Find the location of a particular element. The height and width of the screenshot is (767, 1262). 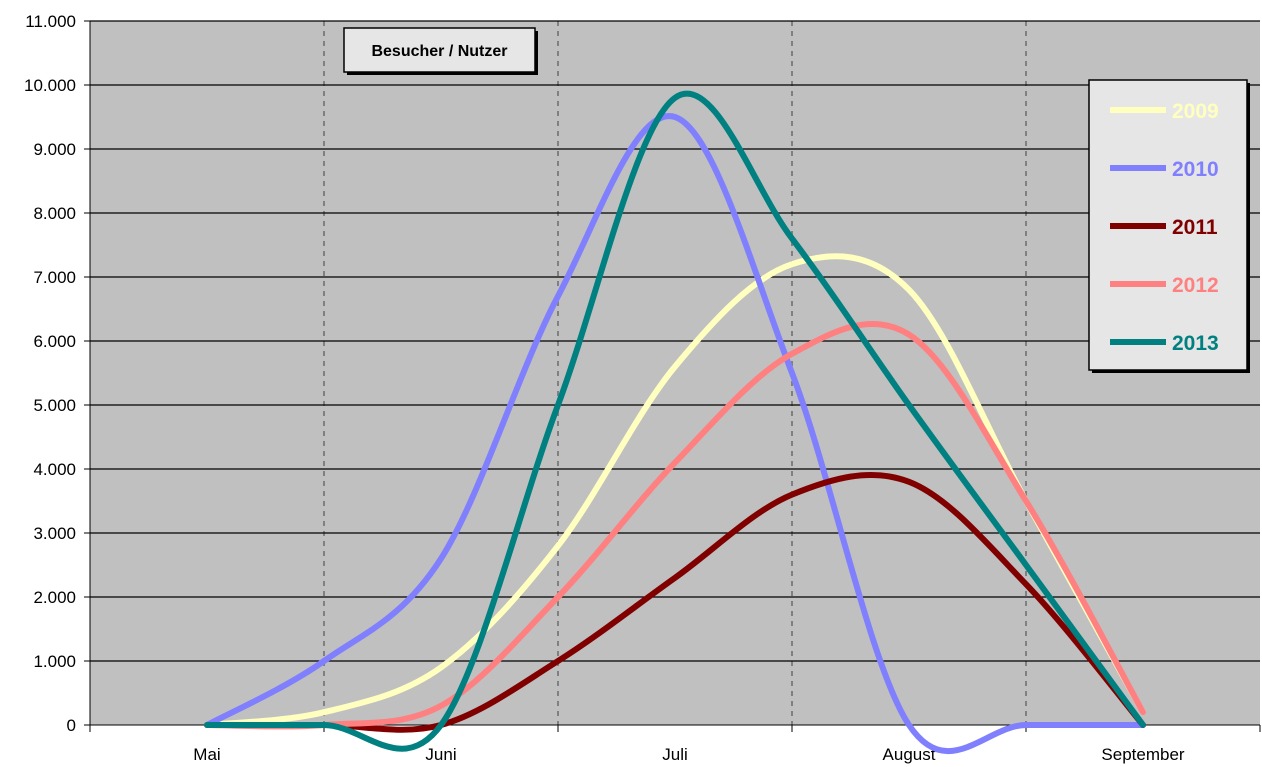

legend: 2009 2010 2011 2012 2013 is located at coordinates (1169, 226).